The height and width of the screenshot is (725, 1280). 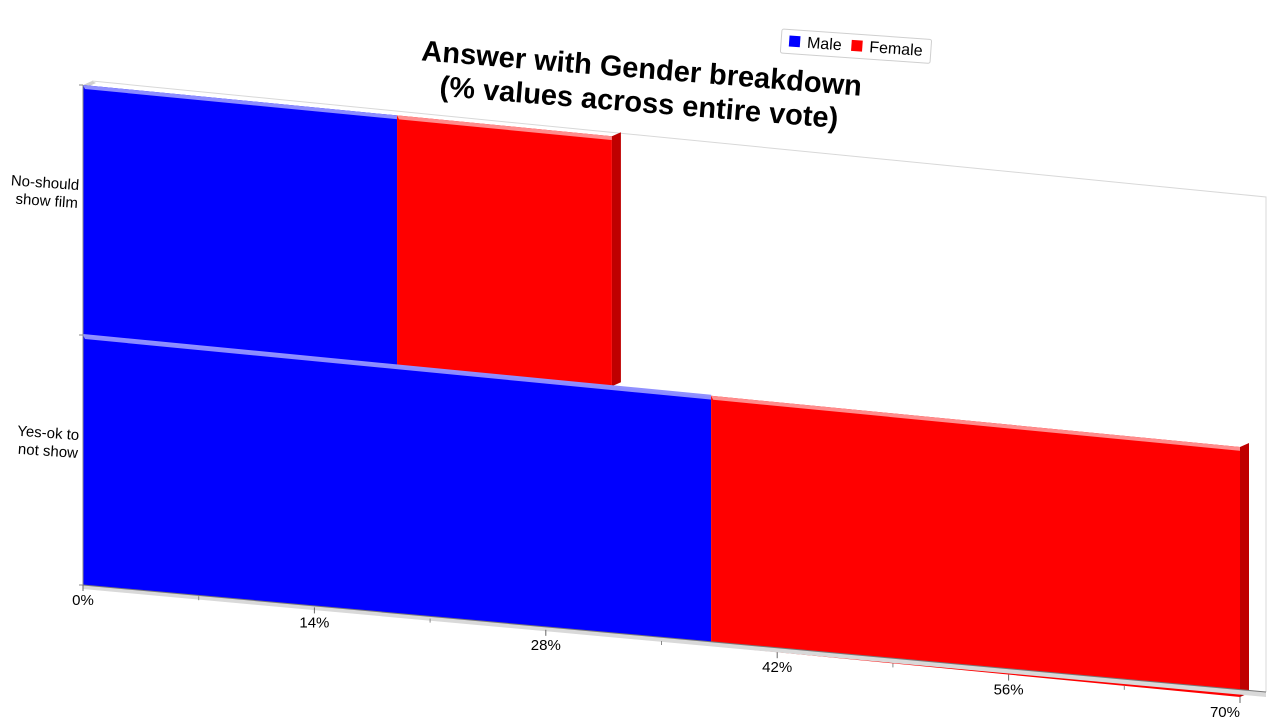 I want to click on x-tick-label: 42%, so click(x=777, y=667).